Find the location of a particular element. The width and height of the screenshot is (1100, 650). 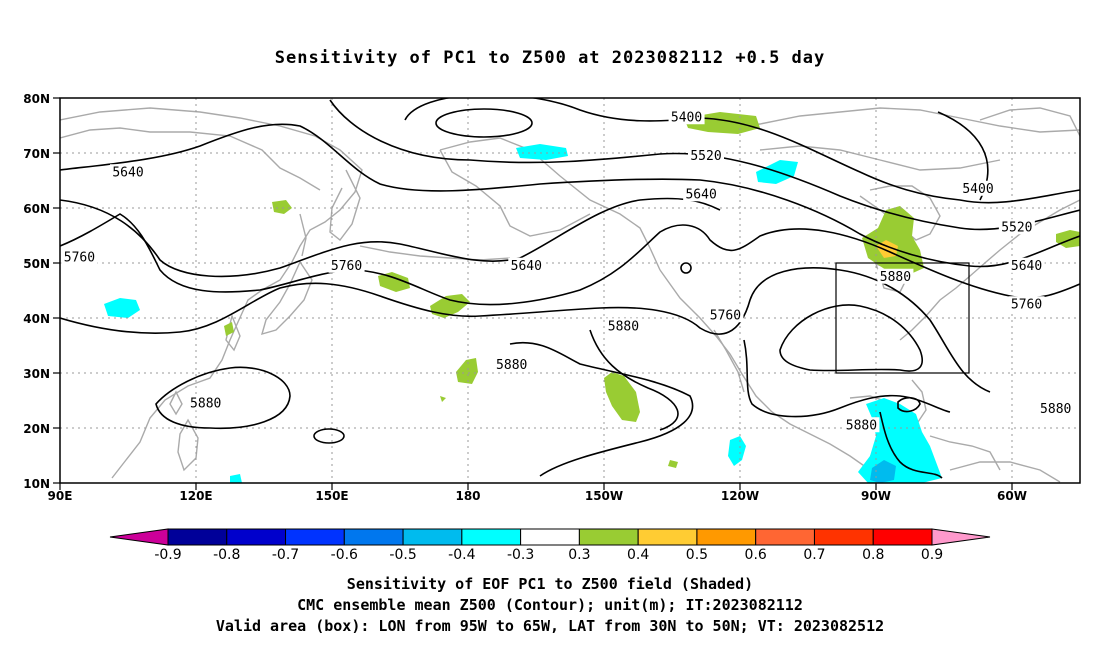

coastline-us-east is located at coordinates (989, 270).